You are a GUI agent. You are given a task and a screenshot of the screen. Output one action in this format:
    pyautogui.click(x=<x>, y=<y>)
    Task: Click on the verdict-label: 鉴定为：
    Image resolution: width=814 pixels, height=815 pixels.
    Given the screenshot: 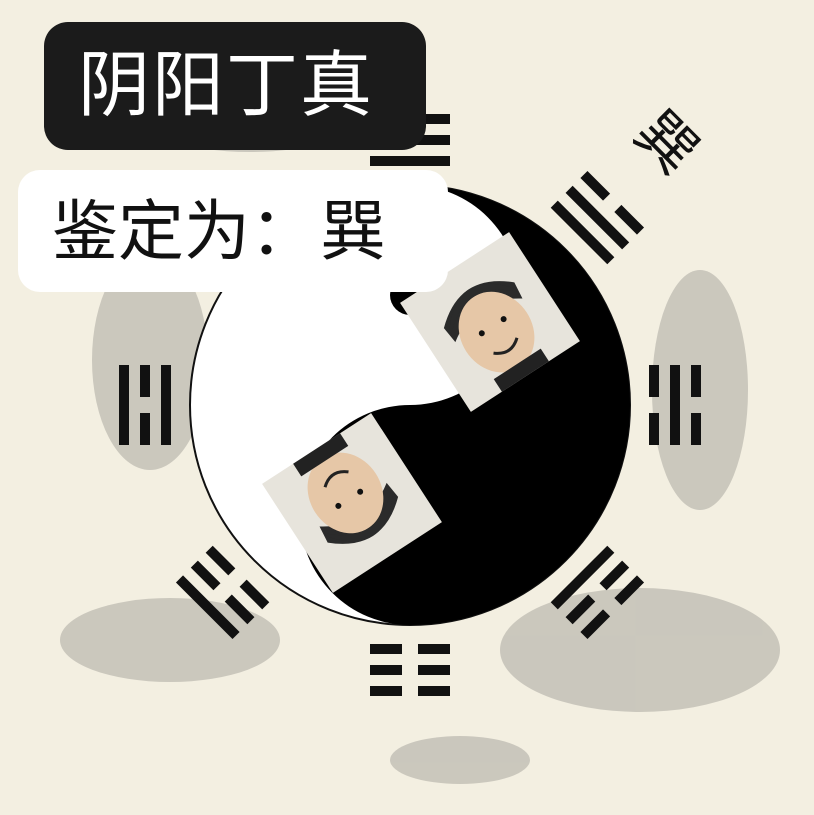 What is the action you would take?
    pyautogui.click(x=184, y=231)
    